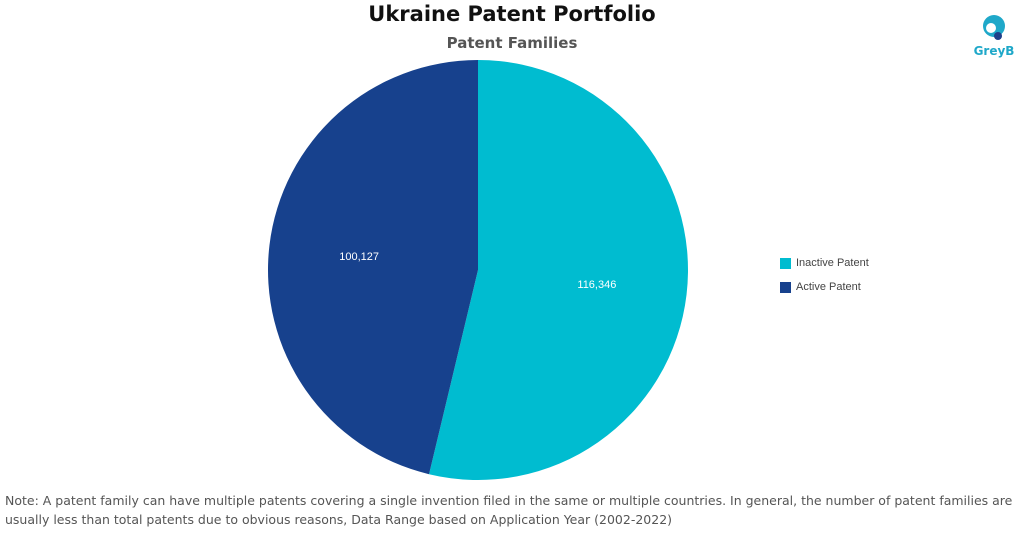 This screenshot has width=1024, height=546. What do you see at coordinates (512, 43) in the screenshot?
I see `chart-subtitle: Patent Families` at bounding box center [512, 43].